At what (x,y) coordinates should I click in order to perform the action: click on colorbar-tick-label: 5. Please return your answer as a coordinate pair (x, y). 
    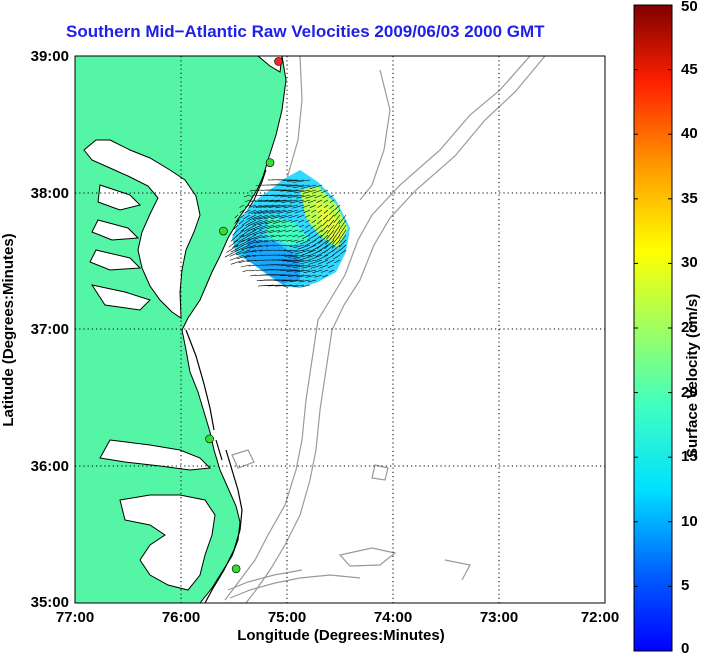
    Looking at the image, I should click on (685, 586).